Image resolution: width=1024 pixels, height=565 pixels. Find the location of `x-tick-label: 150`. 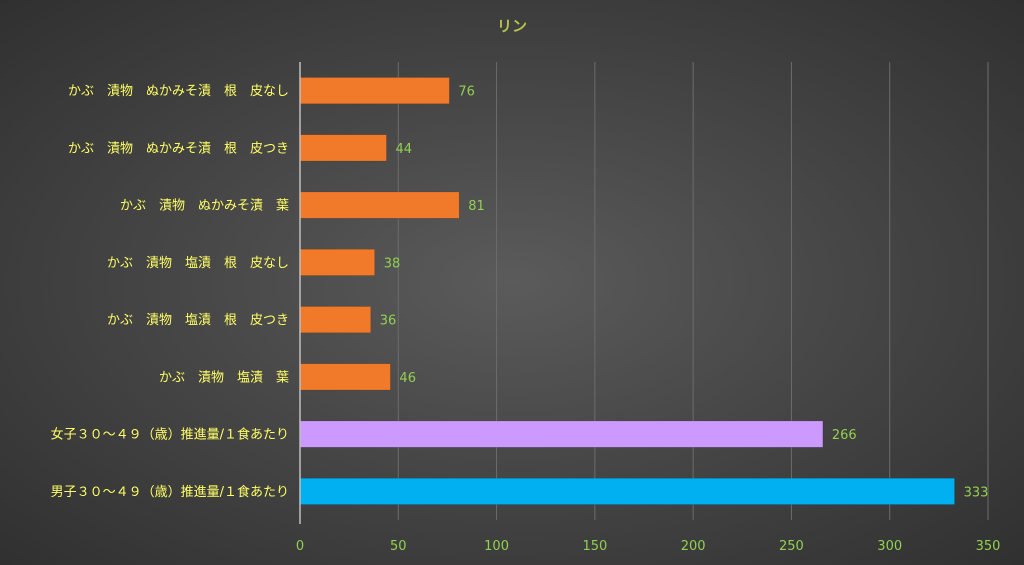

x-tick-label: 150 is located at coordinates (594, 546).